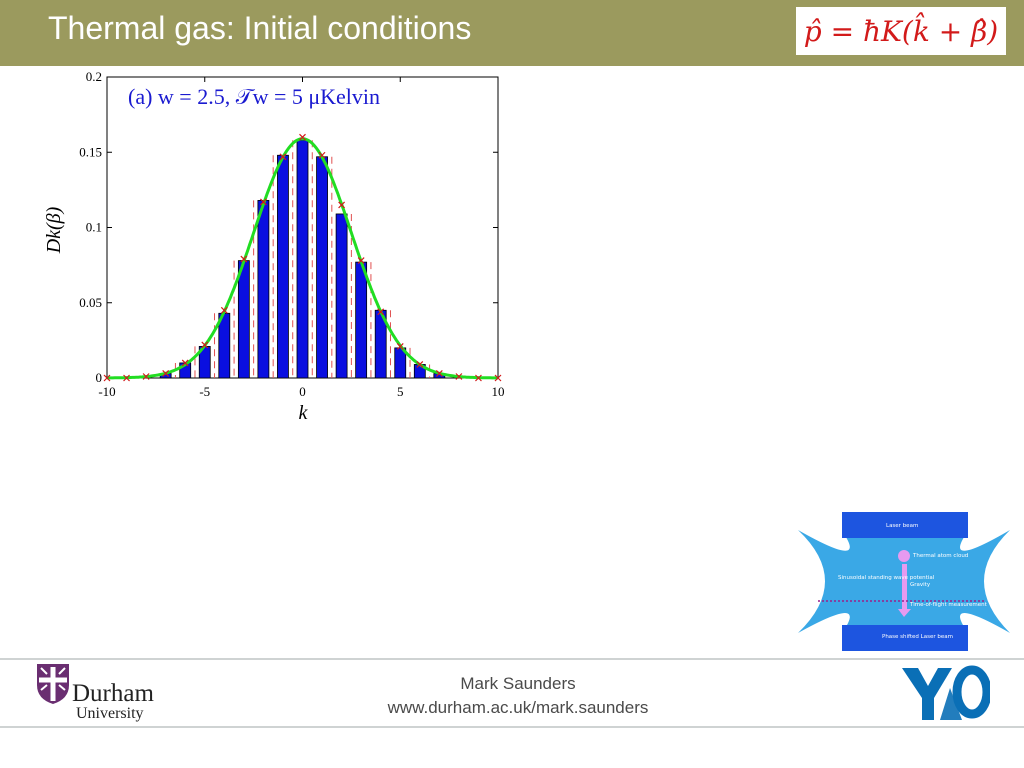  I want to click on x-tick-label: -5, so click(204, 391).